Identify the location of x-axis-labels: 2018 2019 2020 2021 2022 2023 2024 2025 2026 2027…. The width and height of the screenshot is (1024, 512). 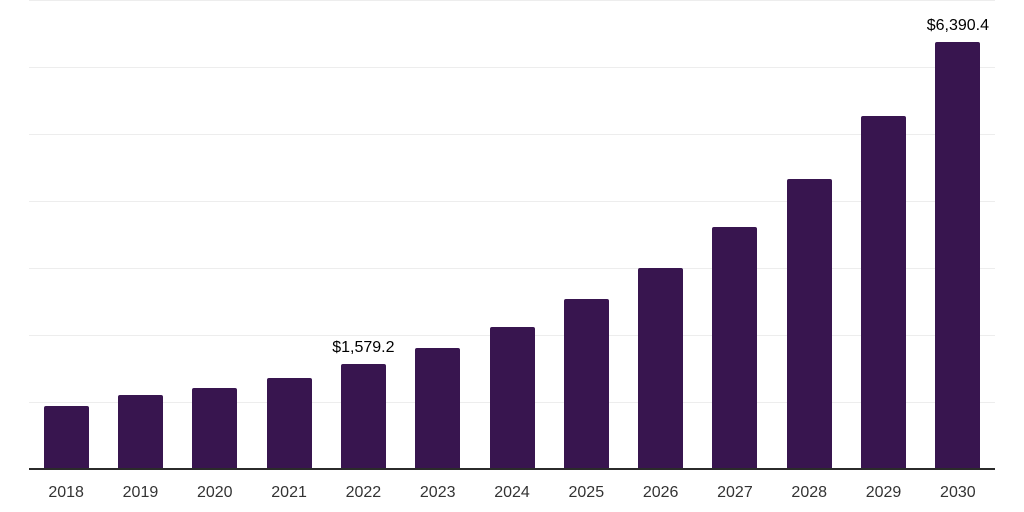
(512, 491).